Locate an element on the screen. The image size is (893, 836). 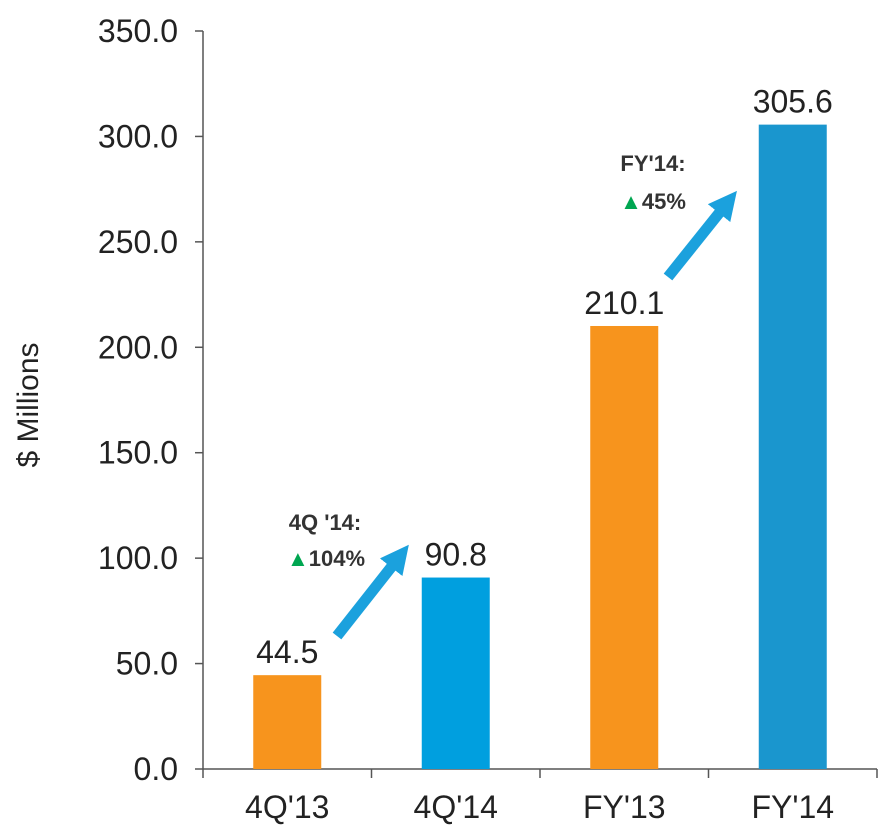
y-tick-label: 250.0 is located at coordinates (138, 242).